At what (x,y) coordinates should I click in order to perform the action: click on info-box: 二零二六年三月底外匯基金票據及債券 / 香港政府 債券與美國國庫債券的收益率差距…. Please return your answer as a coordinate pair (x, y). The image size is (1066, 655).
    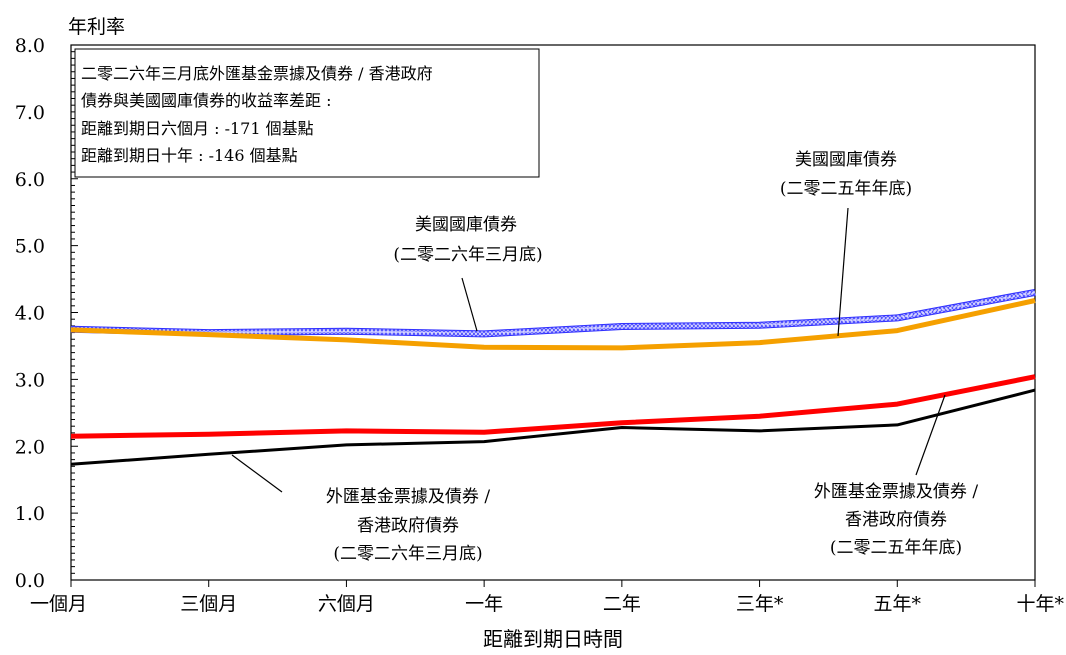
    Looking at the image, I should click on (307, 113).